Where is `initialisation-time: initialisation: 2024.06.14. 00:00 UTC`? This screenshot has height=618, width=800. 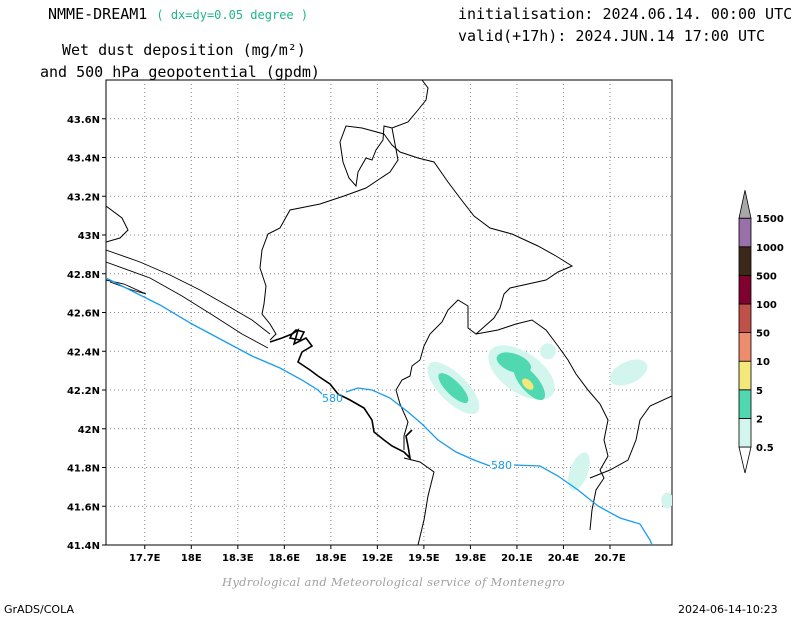
initialisation-time: initialisation: 2024.06.14. 00:00 UTC is located at coordinates (625, 14).